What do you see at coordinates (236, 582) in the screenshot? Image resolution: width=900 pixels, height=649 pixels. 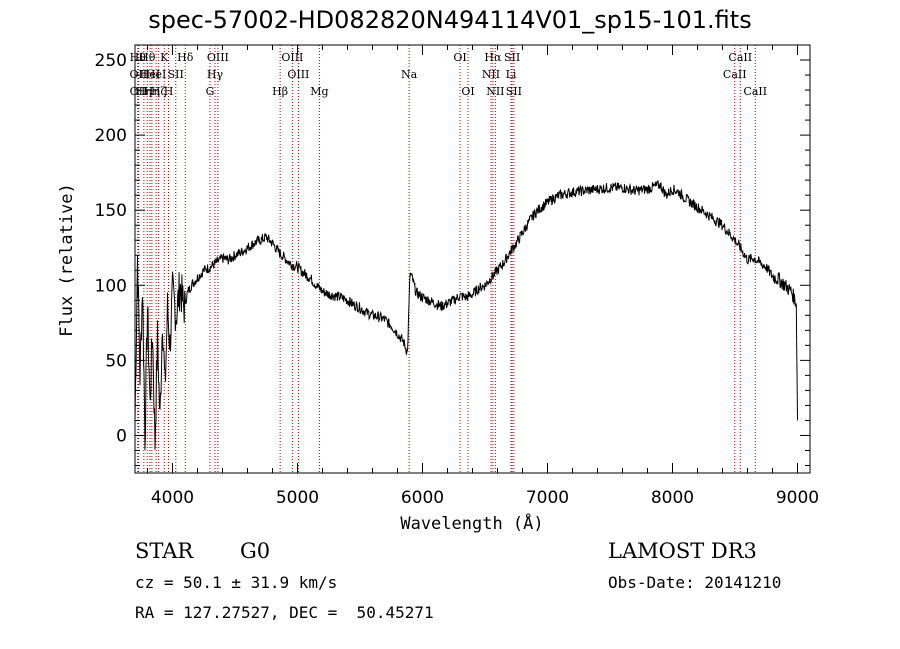 I see `redshift-readout: cz = 50.1 ± 31.9 km/s` at bounding box center [236, 582].